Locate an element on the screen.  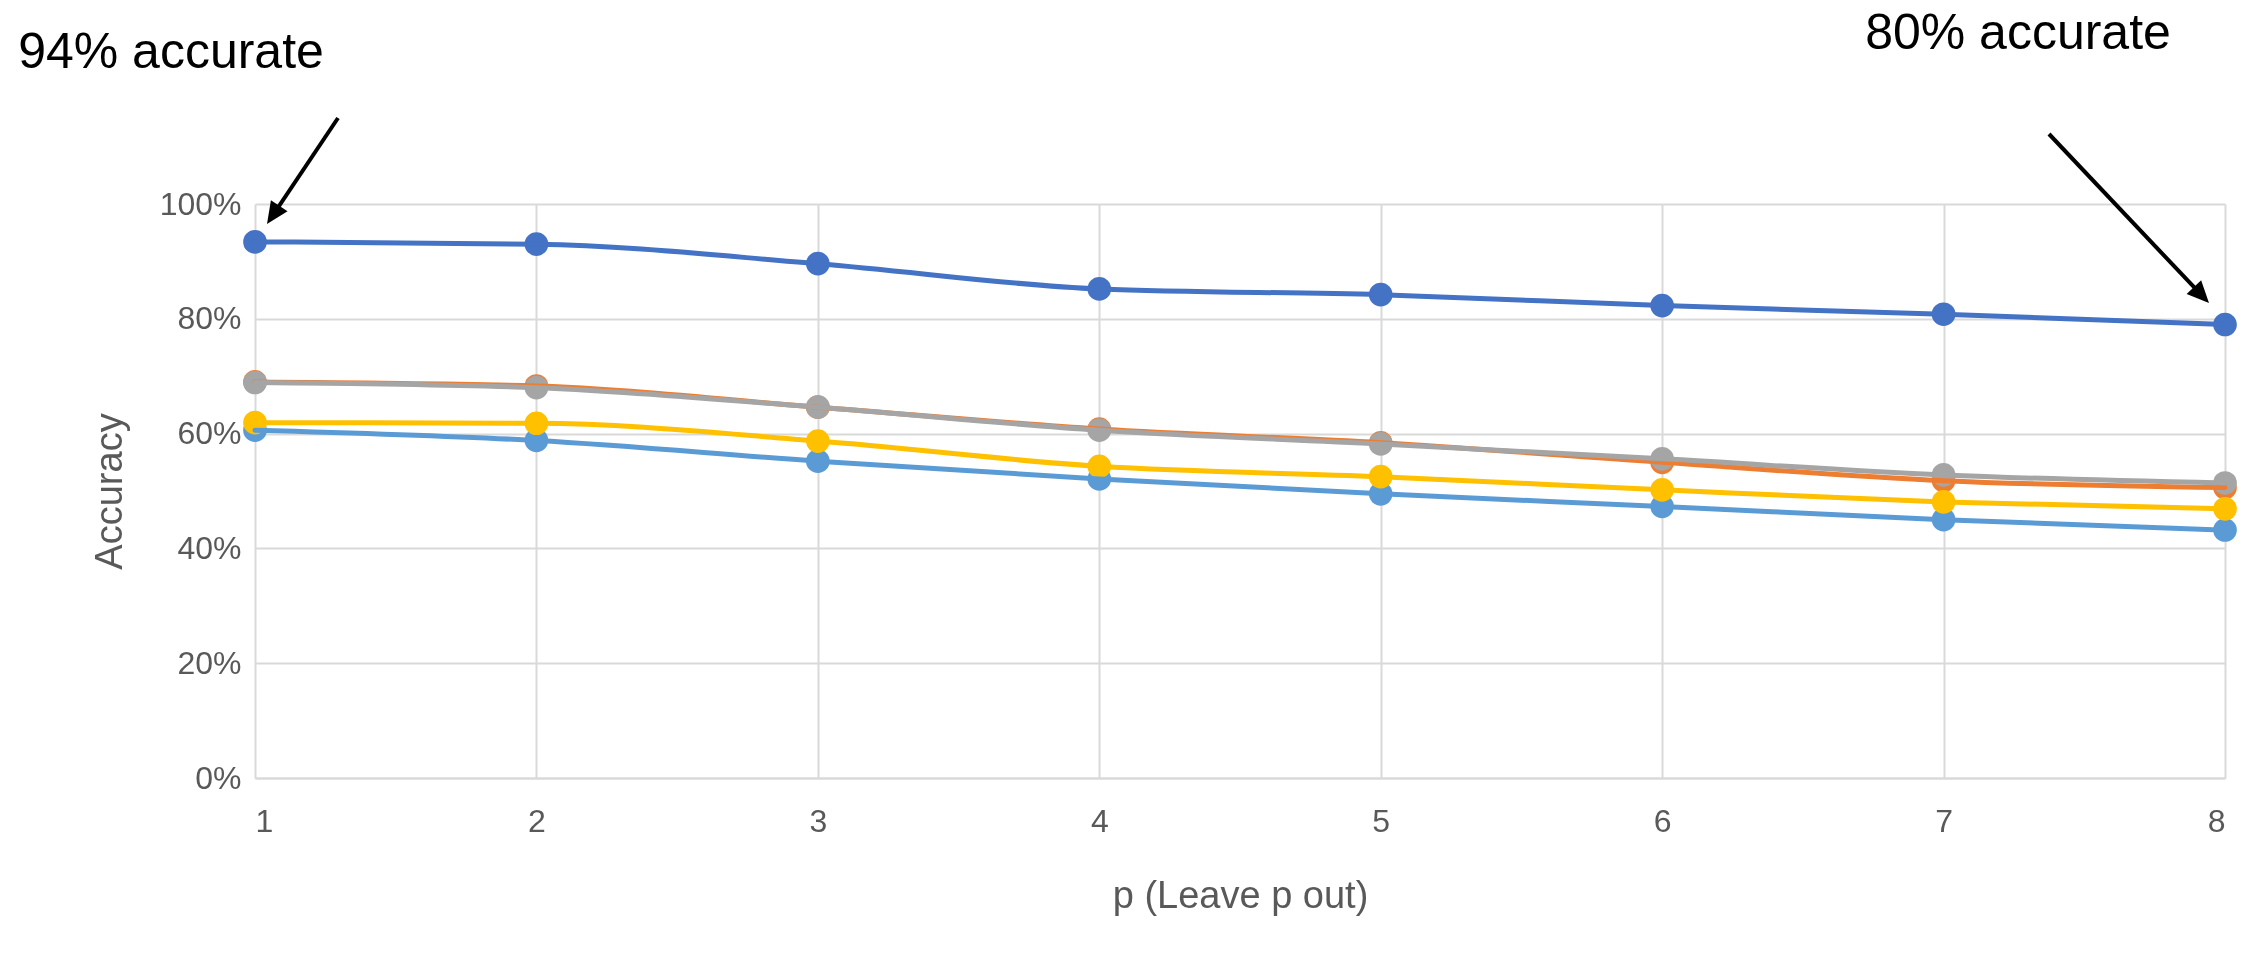
x-tick-label: 7 is located at coordinates (1944, 820).